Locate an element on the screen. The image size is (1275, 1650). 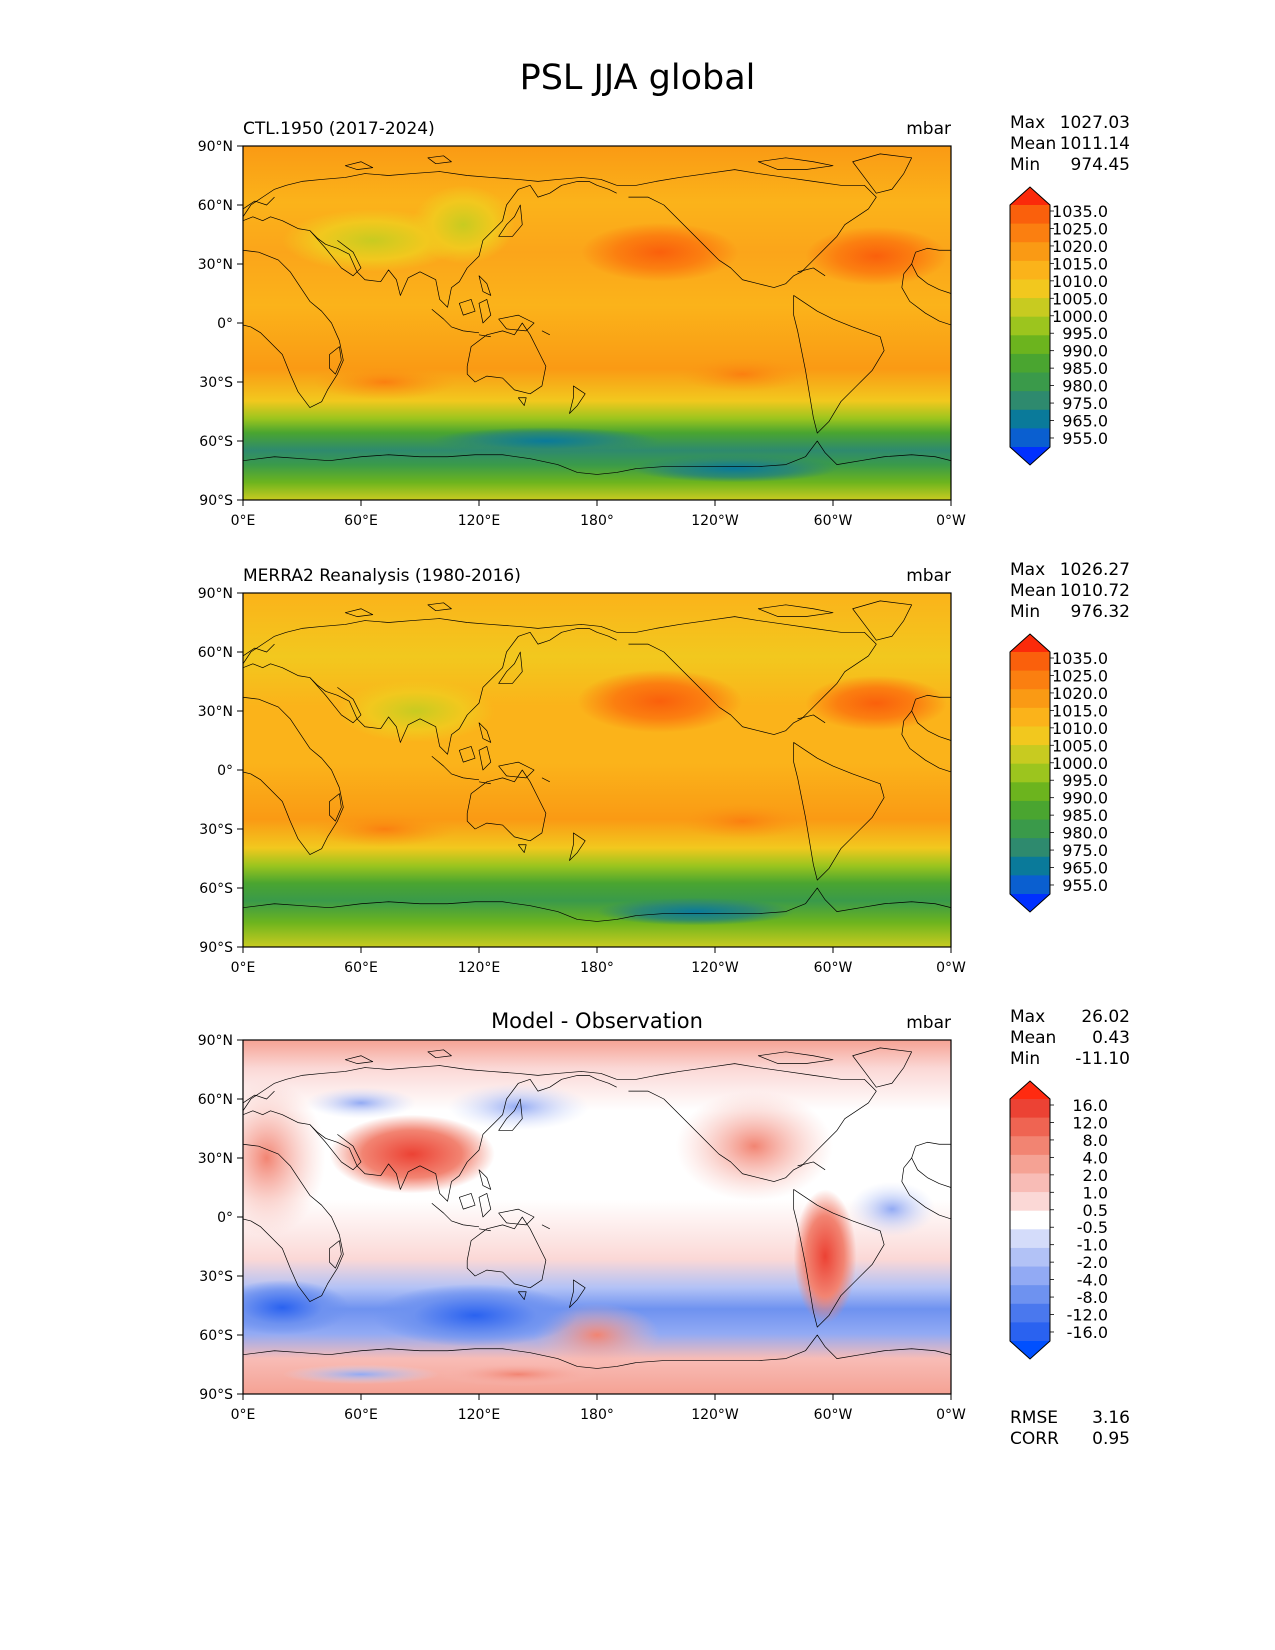
stat-label-min: Min is located at coordinates (1025, 1059).